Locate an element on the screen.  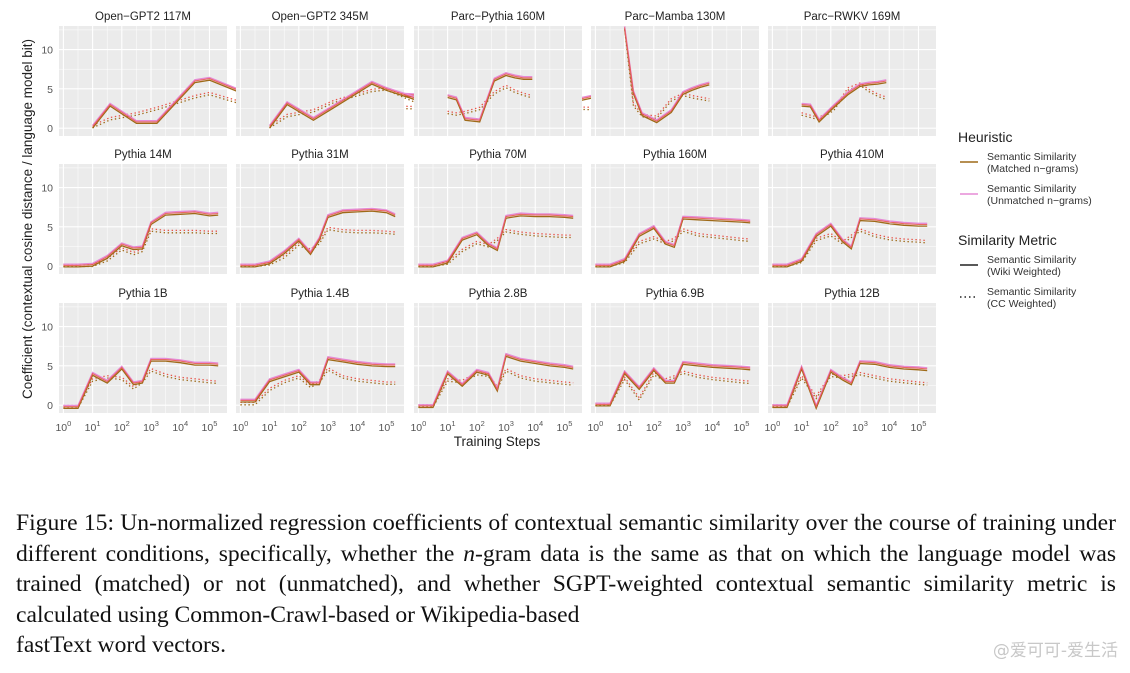
panel-title: Pythia 70M is located at coordinates (498, 155).